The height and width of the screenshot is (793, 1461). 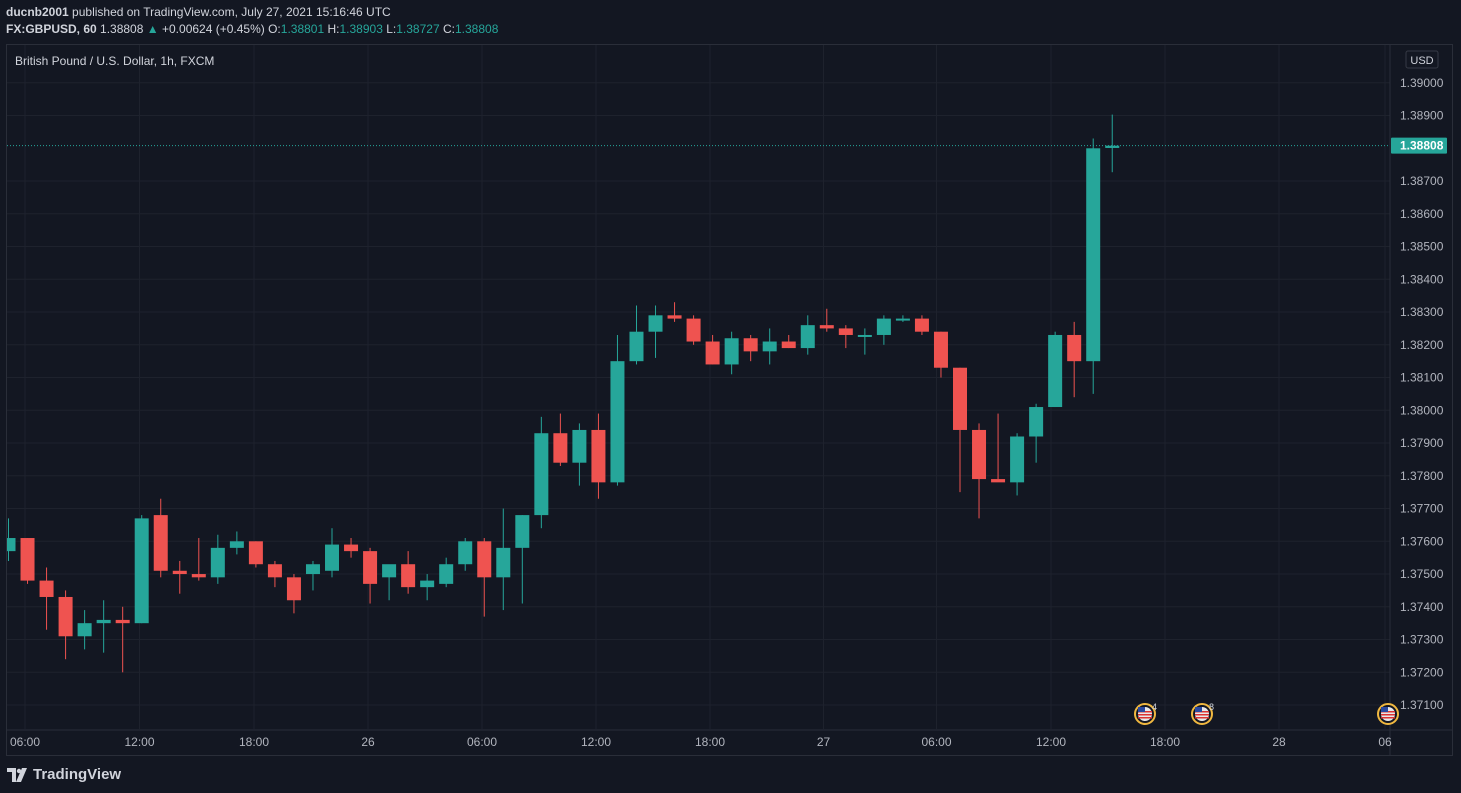 I want to click on brand-name: TradingView, so click(x=77, y=774).